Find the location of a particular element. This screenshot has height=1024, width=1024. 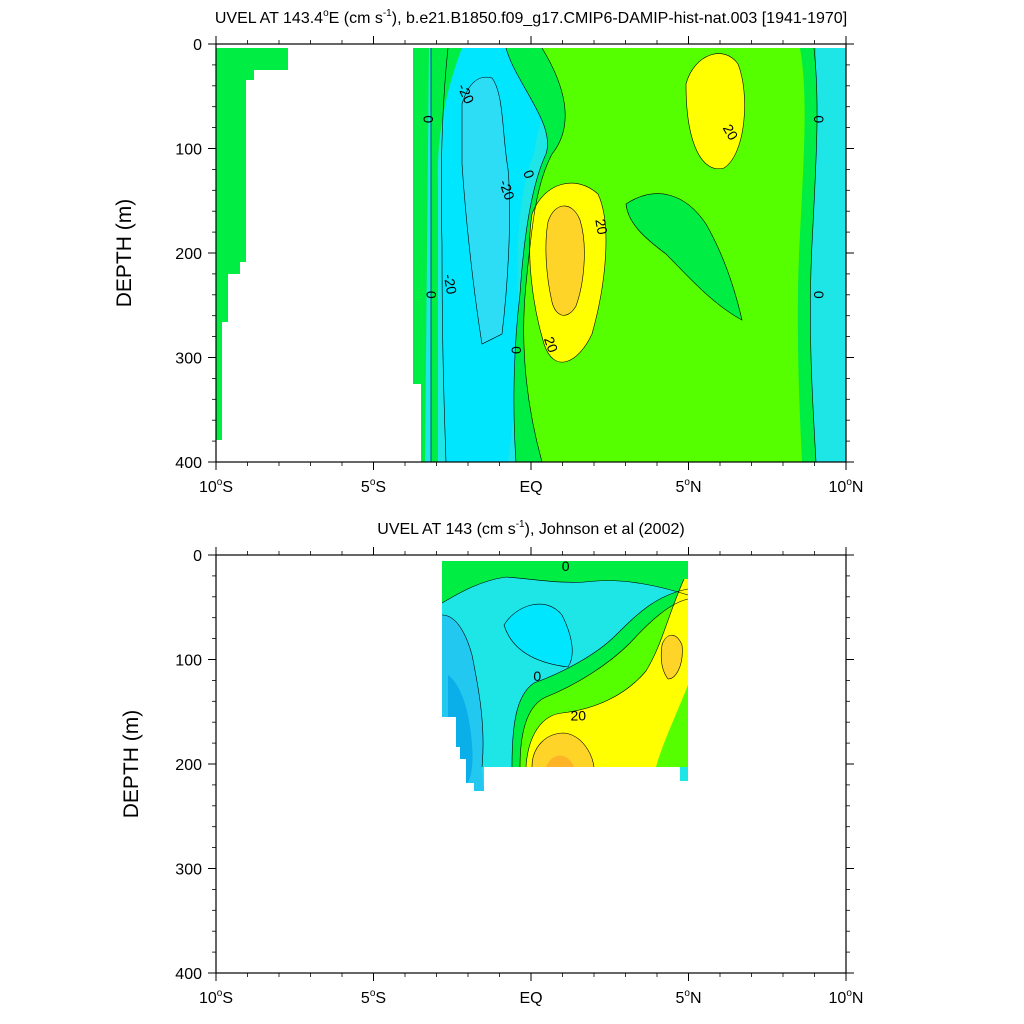

obs-fill-pos20 is located at coordinates (607, 673).